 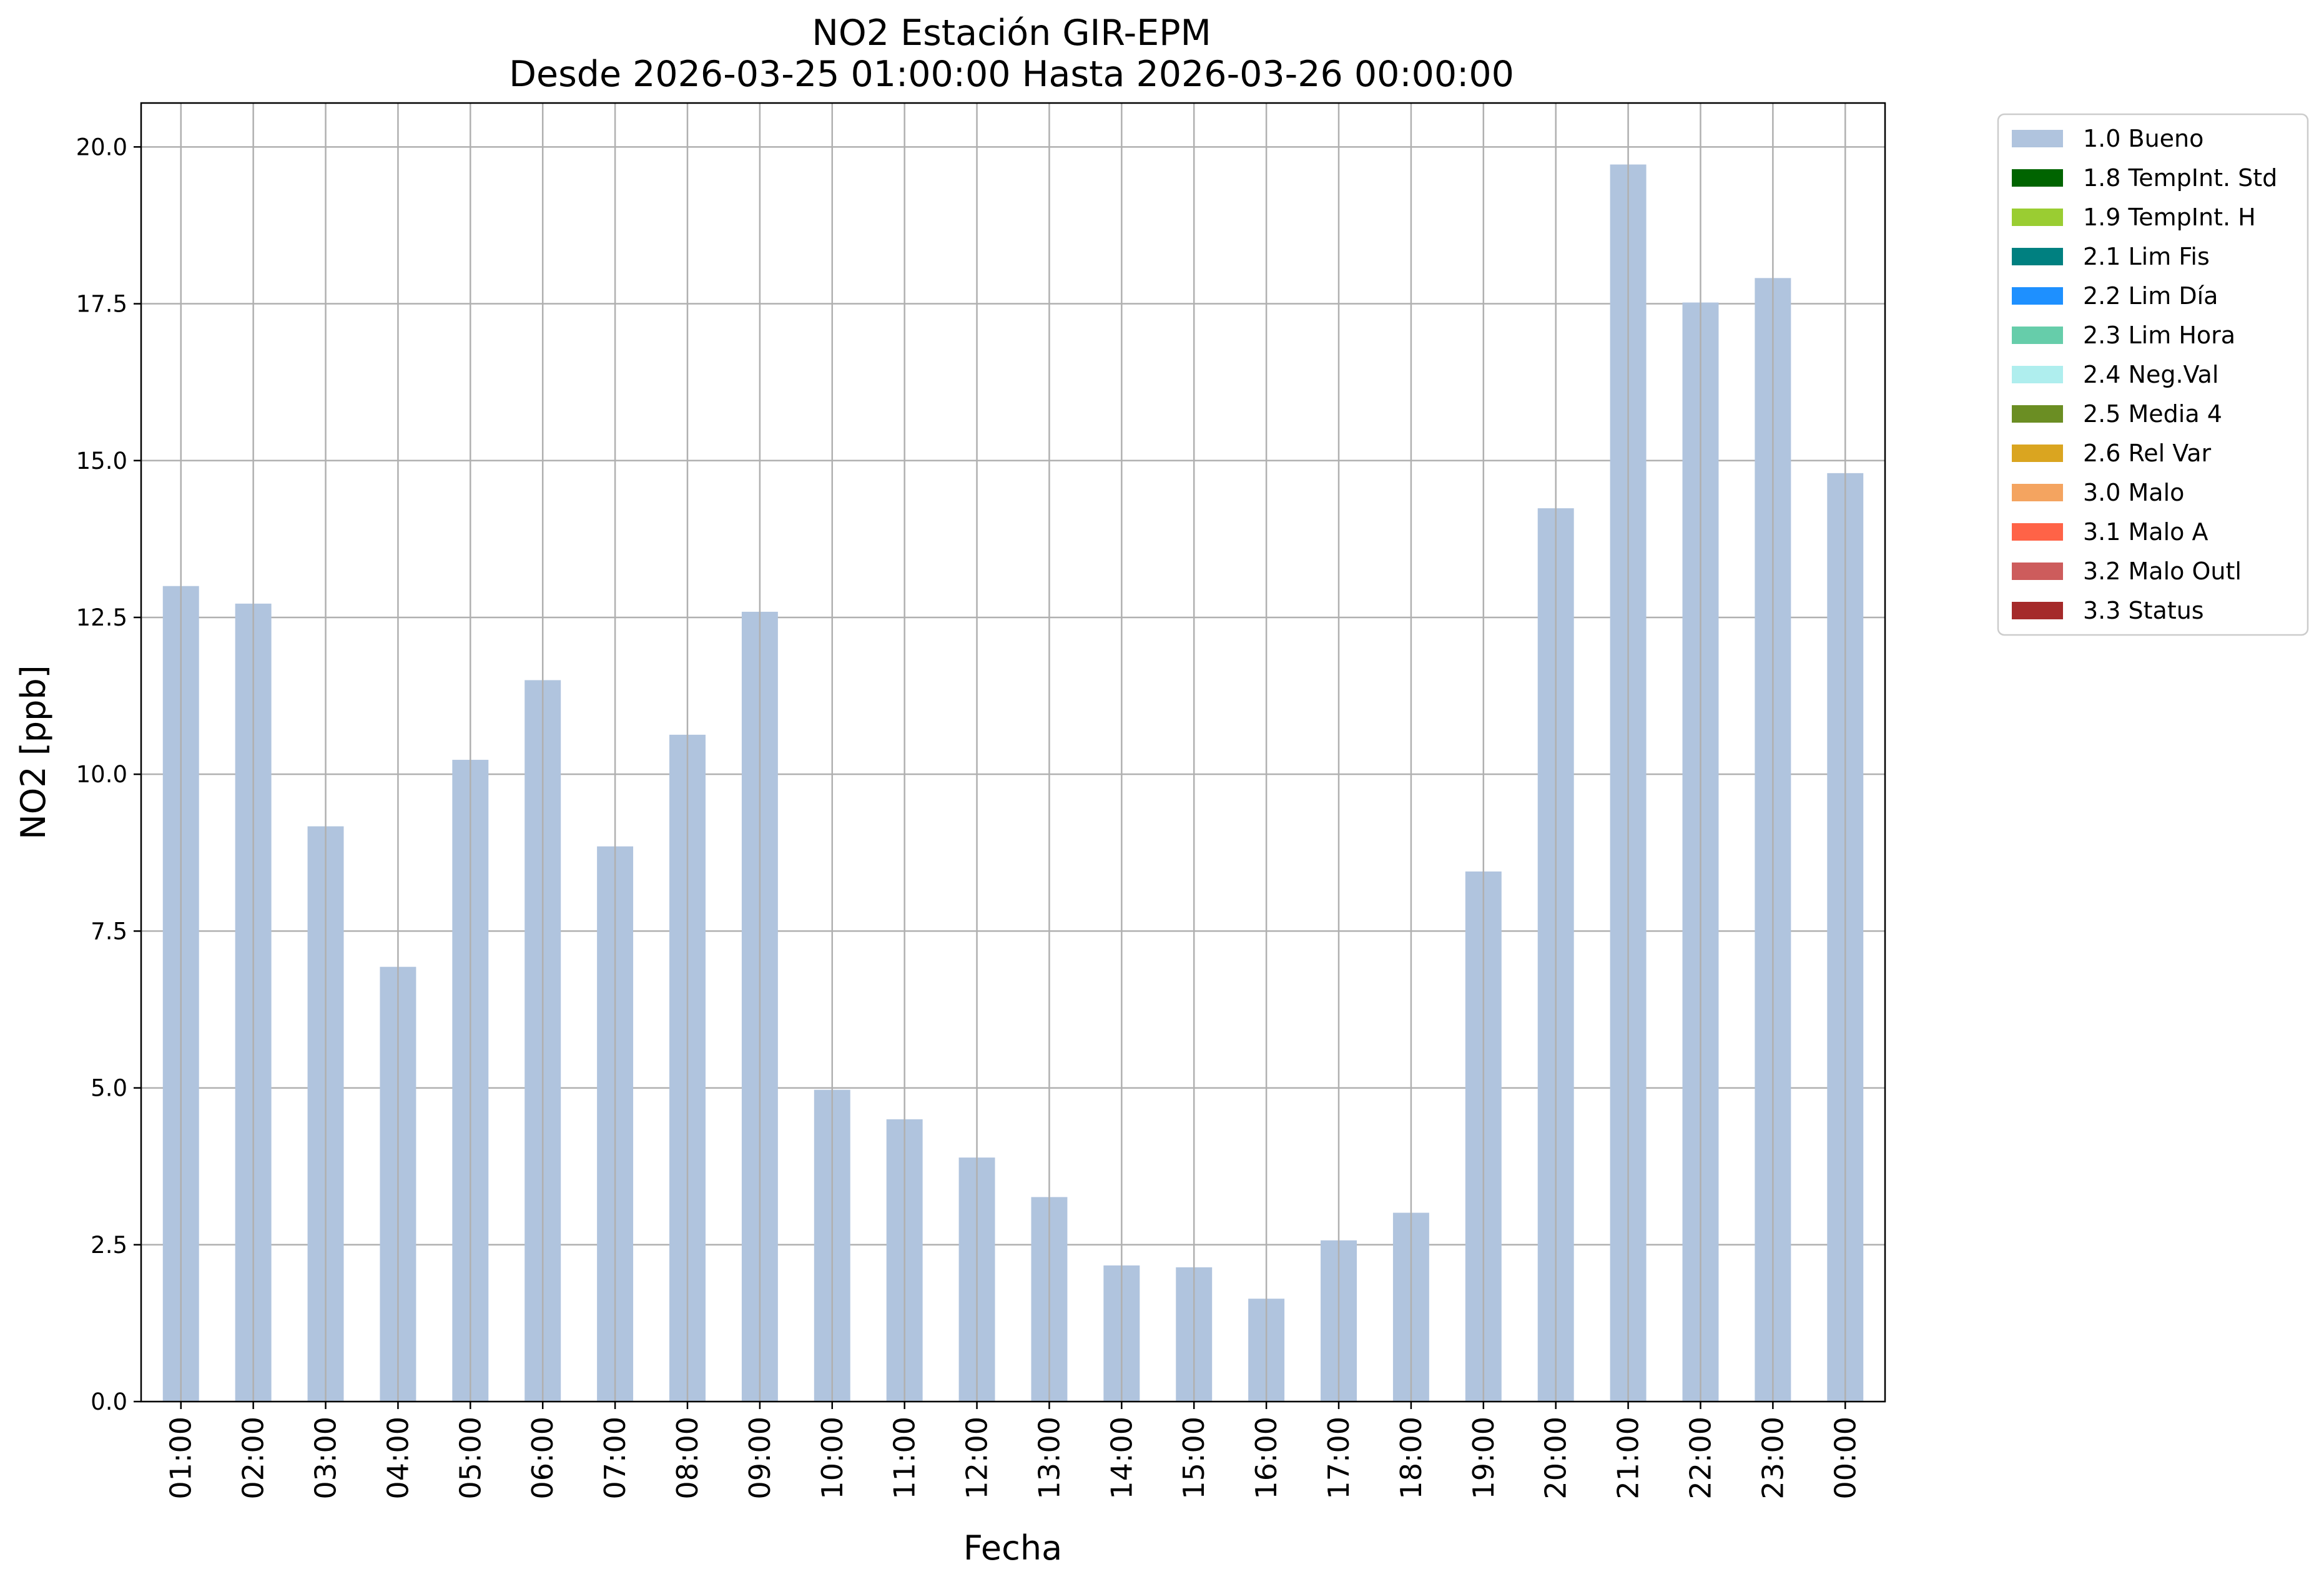 I want to click on x-tick-label: 09:00, so click(x=760, y=1458).